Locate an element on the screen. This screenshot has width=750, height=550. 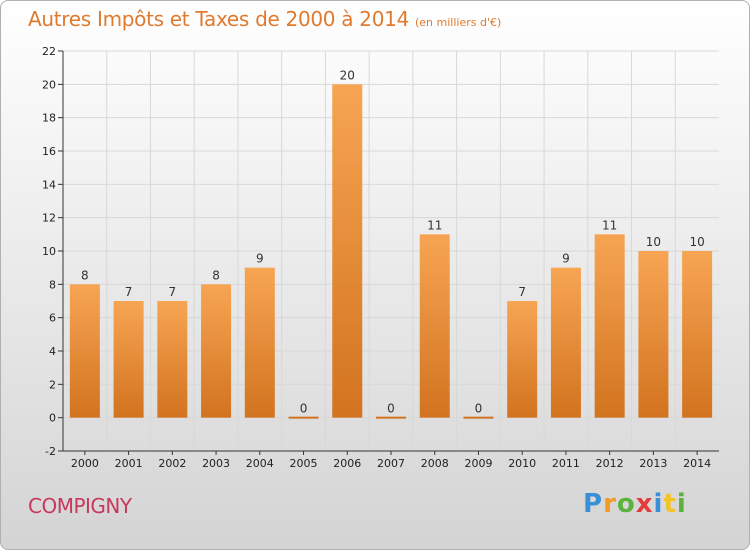
x-tick-label: 2004 is located at coordinates (260, 463).